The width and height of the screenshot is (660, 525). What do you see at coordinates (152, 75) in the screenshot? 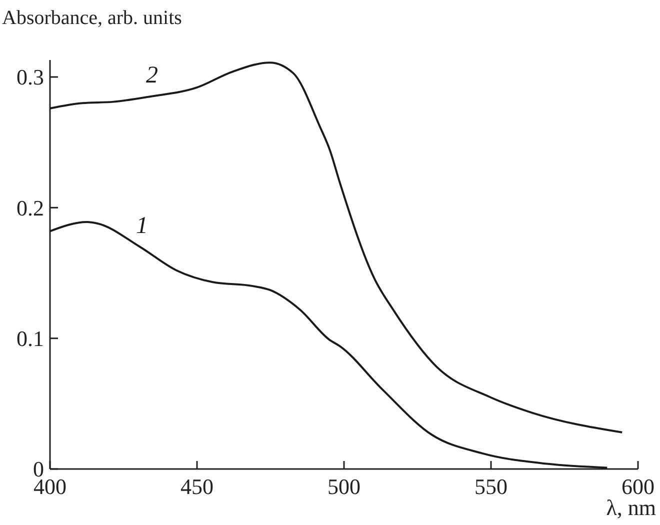
I see `series-label: 2` at bounding box center [152, 75].